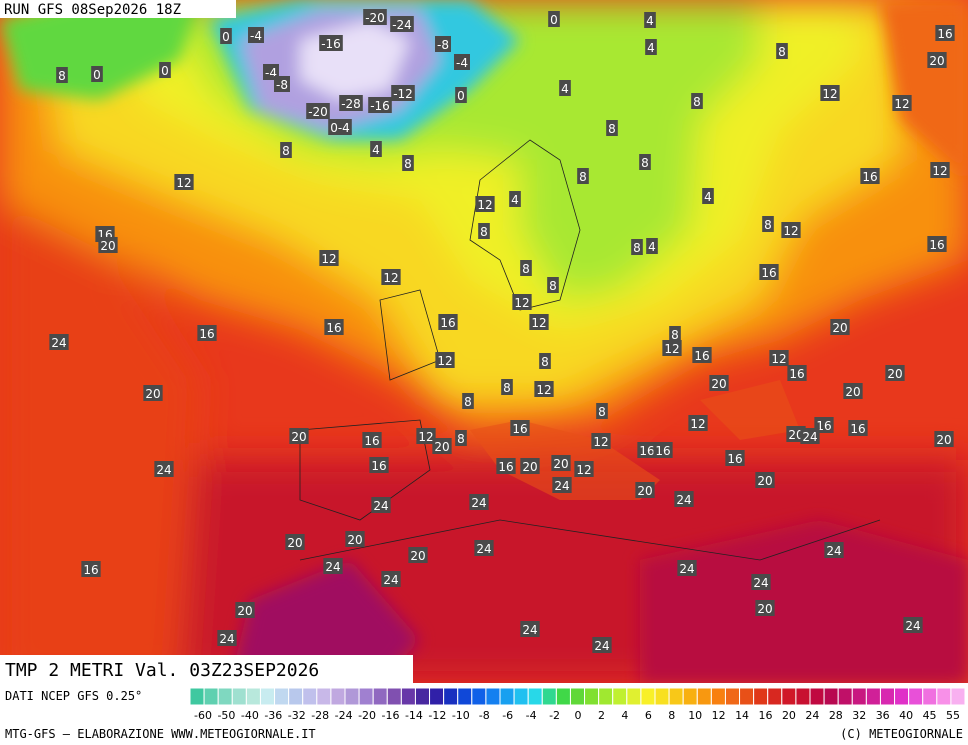  What do you see at coordinates (507, 715) in the screenshot?
I see `scale-label: -6` at bounding box center [507, 715].